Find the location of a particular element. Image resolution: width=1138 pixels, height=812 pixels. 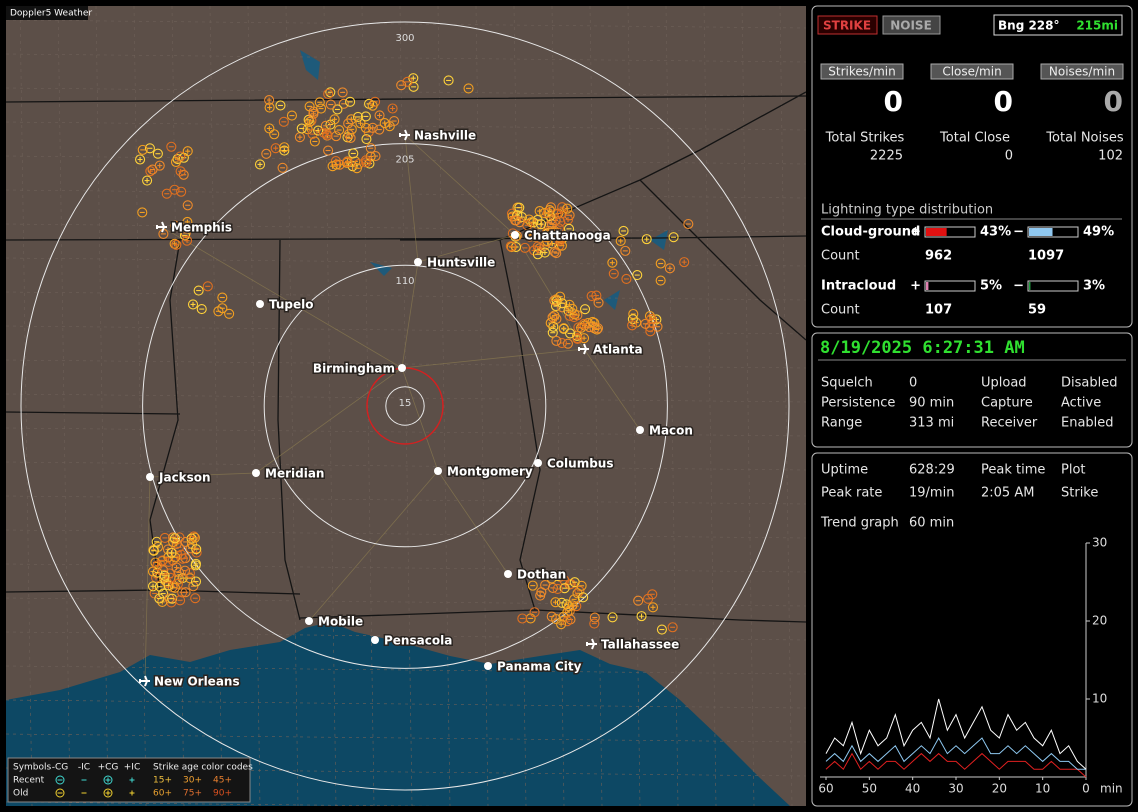

polarity-sign: + is located at coordinates (915, 232).